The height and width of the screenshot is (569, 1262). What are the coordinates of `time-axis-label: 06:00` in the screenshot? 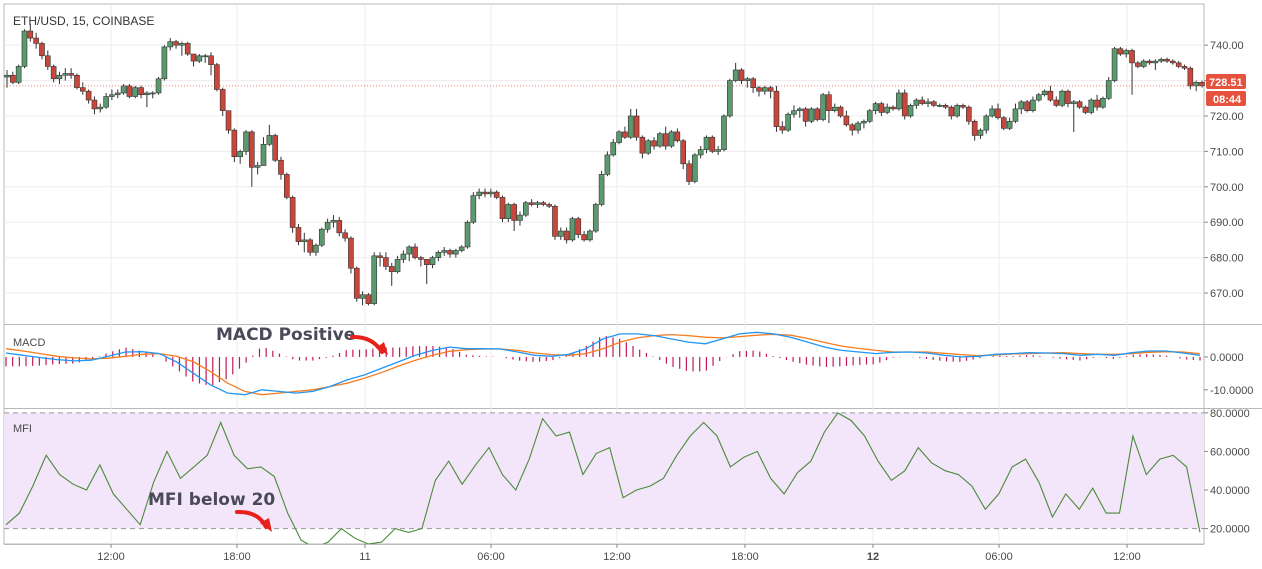 It's located at (999, 557).